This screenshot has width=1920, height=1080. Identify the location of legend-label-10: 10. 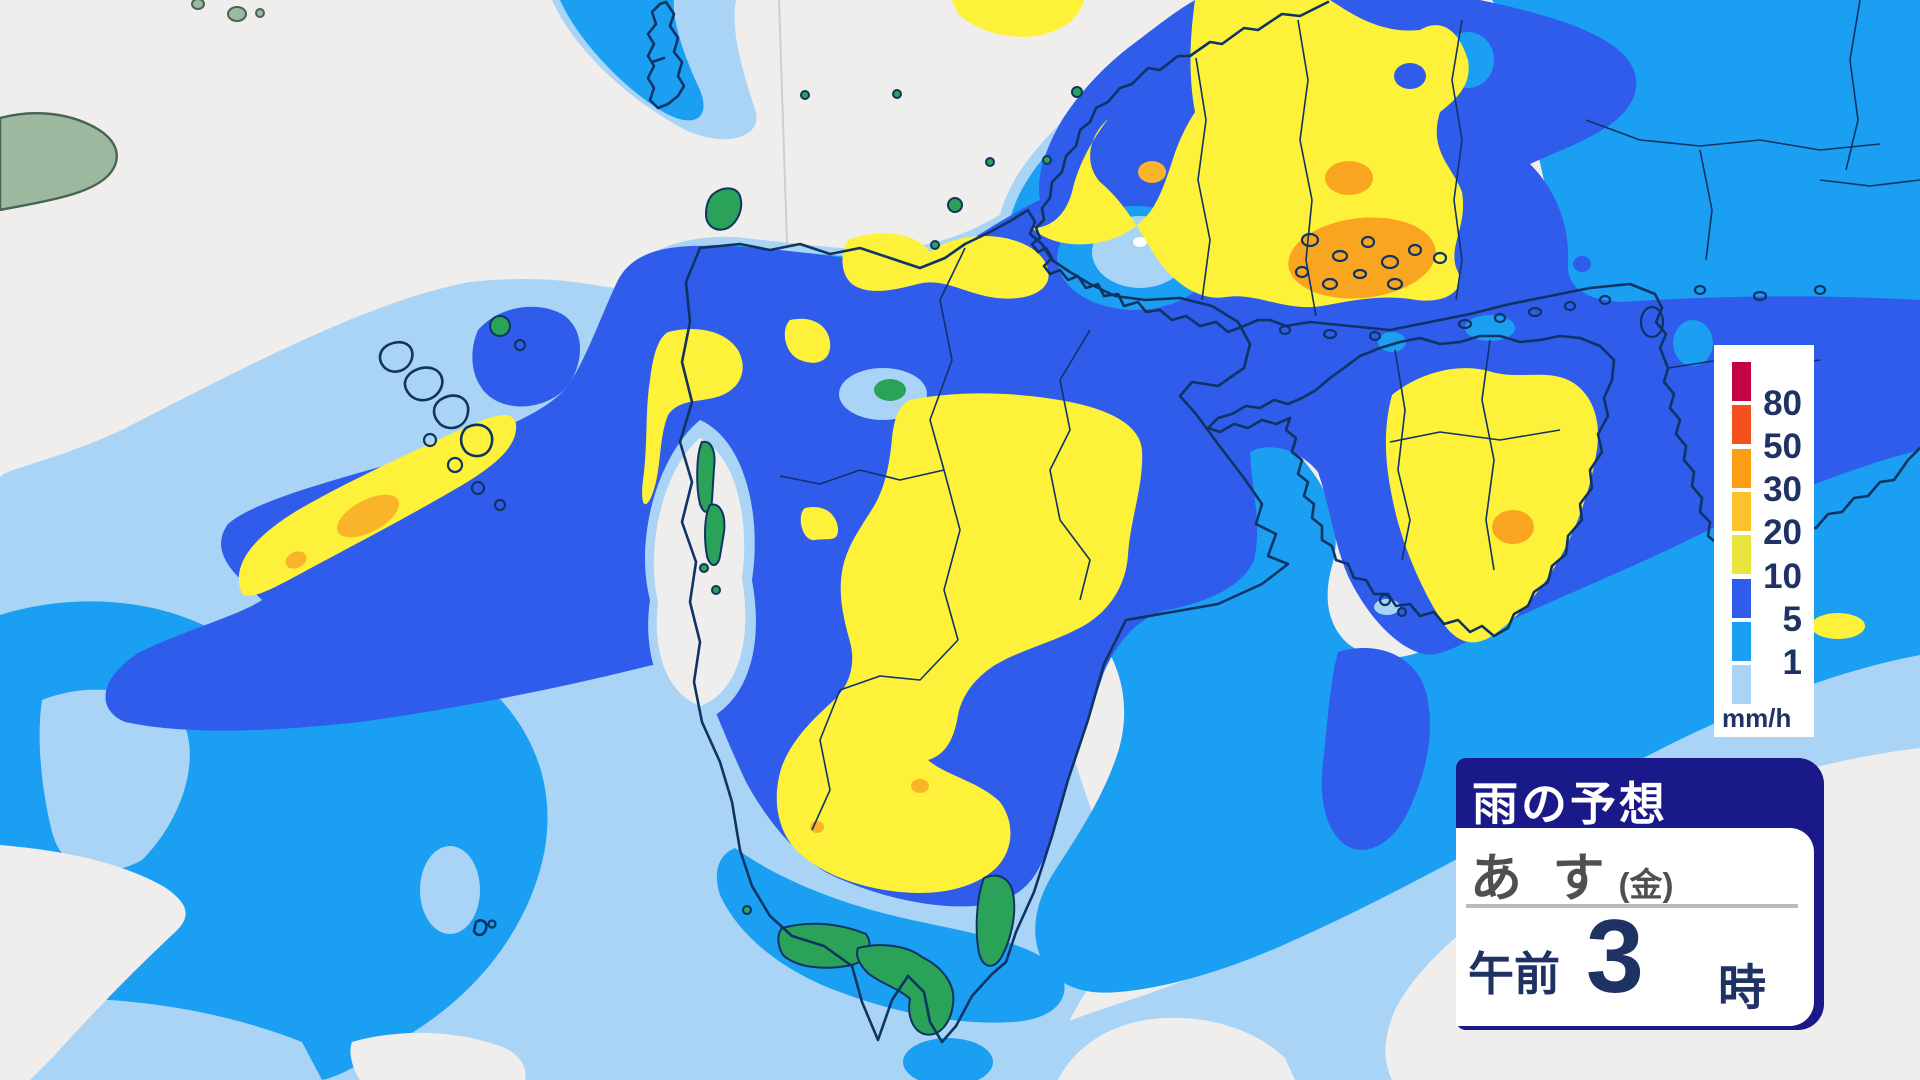
(1782, 576).